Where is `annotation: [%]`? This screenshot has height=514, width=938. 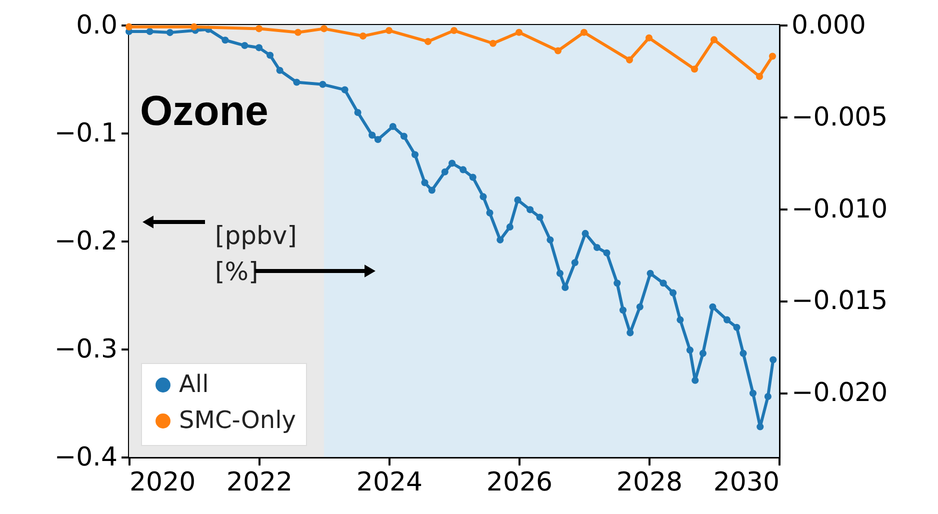 annotation: [%] is located at coordinates (236, 271).